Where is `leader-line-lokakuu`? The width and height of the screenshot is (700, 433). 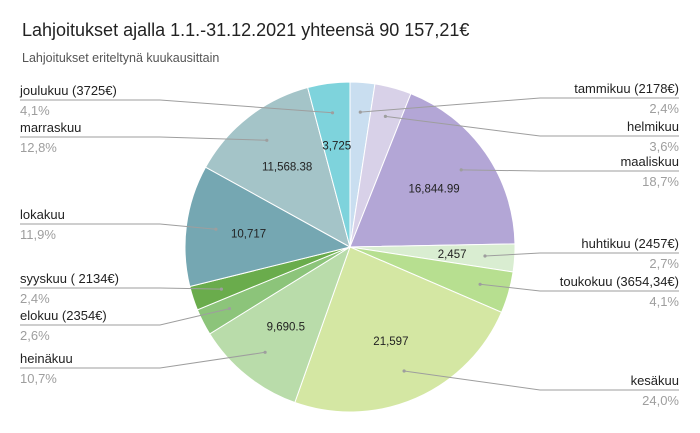
leader-line-lokakuu is located at coordinates (118, 226).